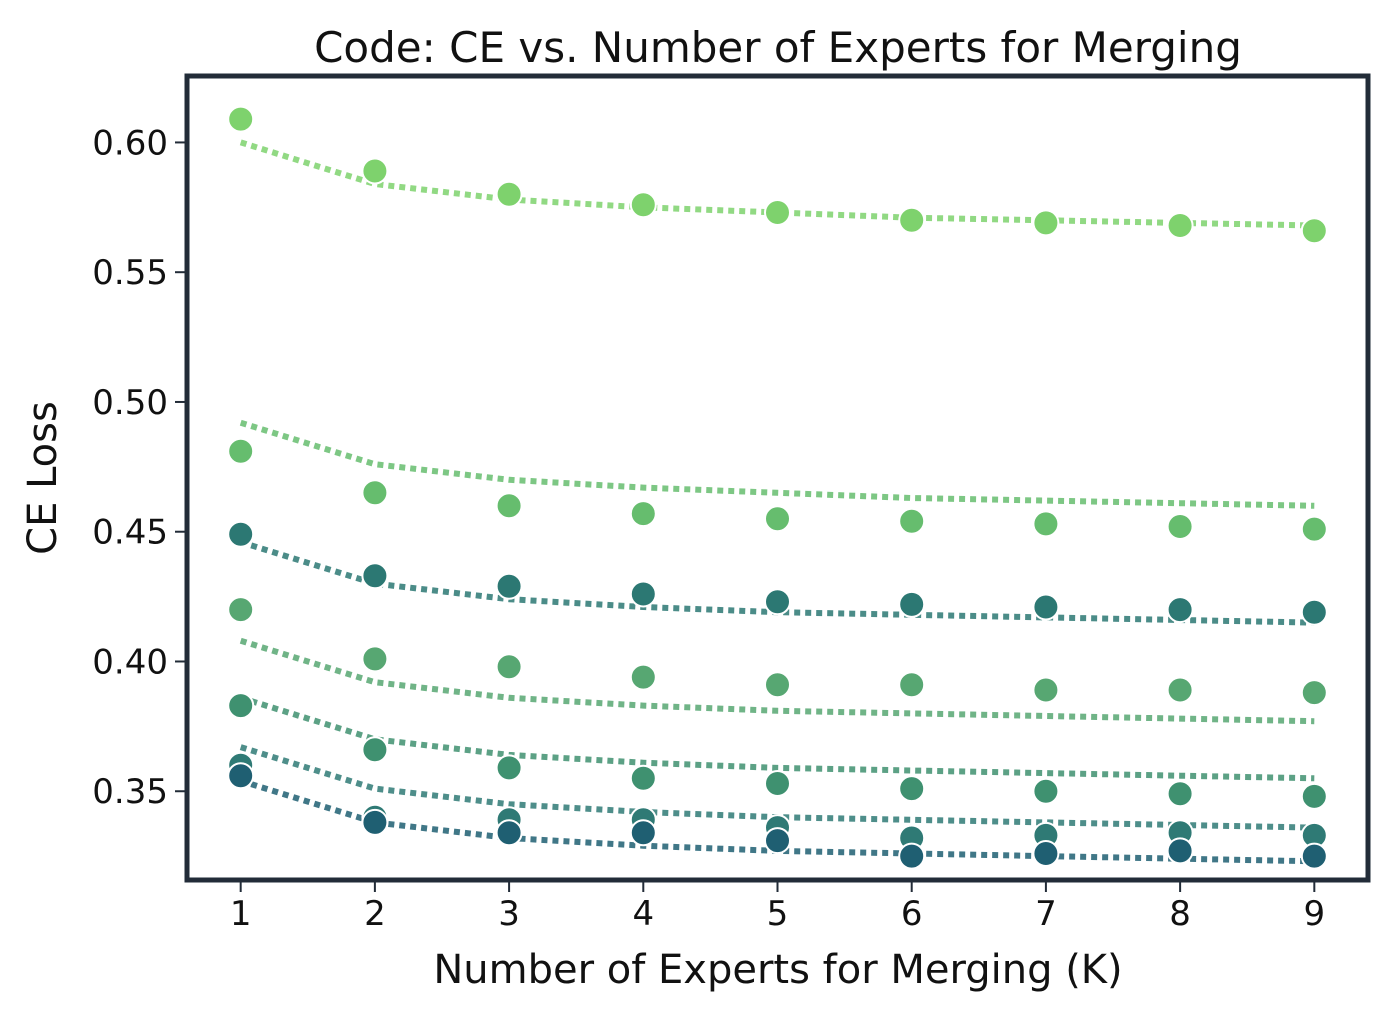 This screenshot has height=1020, width=1393. Describe the element at coordinates (1180, 690) in the screenshot. I see `data-point-s4-k8` at that location.